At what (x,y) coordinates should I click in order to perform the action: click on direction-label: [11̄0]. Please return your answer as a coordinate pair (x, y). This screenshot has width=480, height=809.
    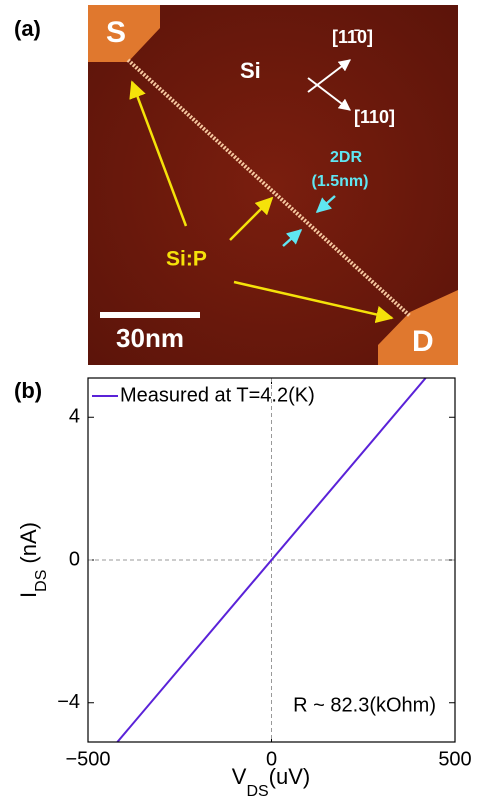
    Looking at the image, I should click on (352, 37).